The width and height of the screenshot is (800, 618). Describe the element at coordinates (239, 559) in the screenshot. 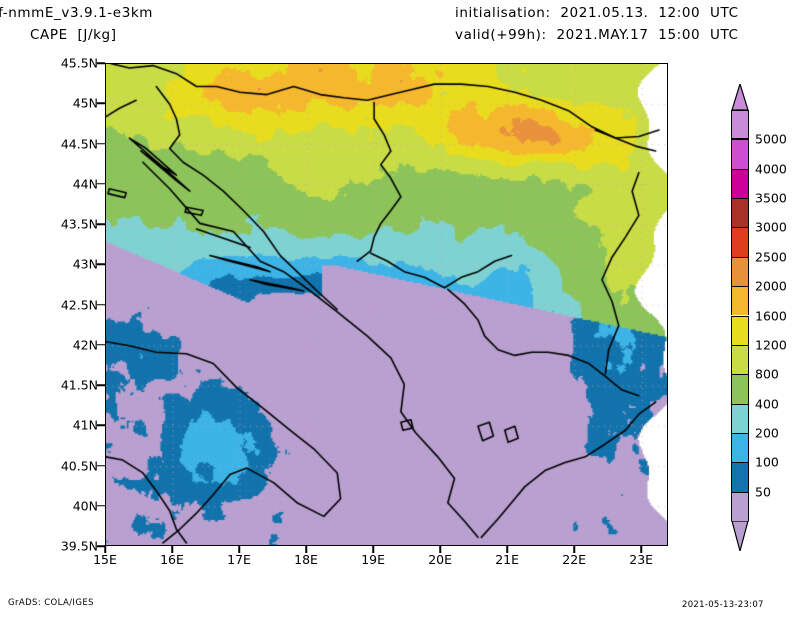

I see `longitude-tick-label: 17E` at that location.